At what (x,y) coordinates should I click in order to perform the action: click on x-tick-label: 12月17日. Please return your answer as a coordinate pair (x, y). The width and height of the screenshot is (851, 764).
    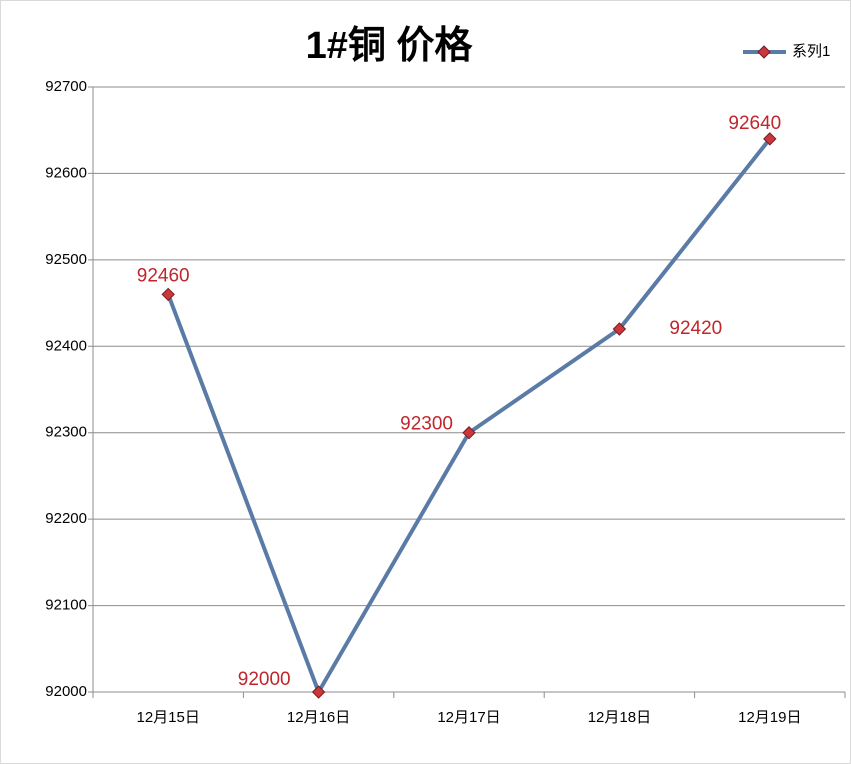
    Looking at the image, I should click on (468, 717).